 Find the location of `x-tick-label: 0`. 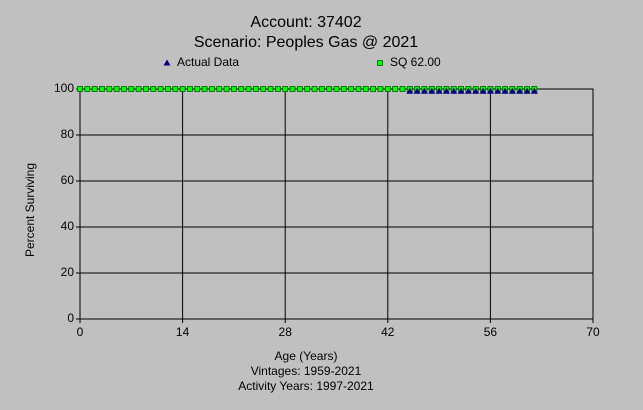

x-tick-label: 0 is located at coordinates (80, 332).